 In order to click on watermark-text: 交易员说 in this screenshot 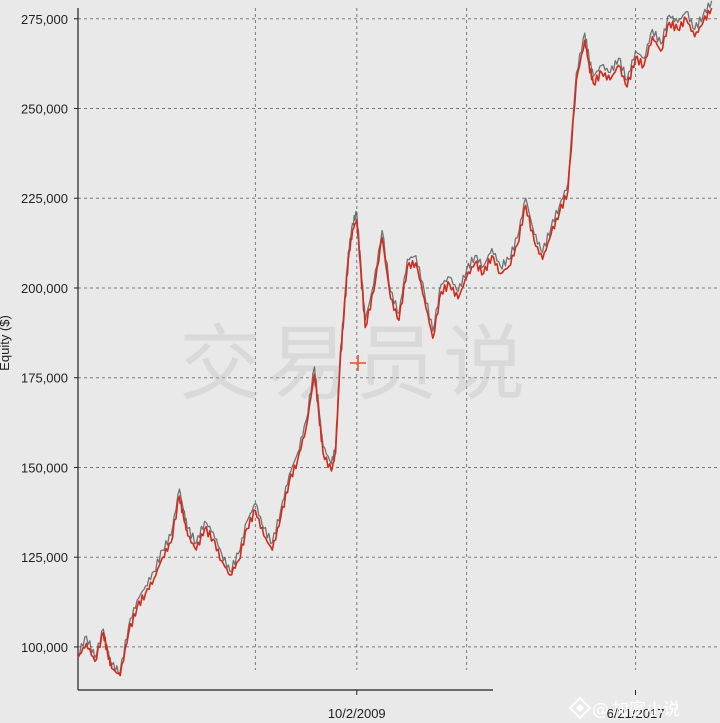, I will do `click(355, 364)`.